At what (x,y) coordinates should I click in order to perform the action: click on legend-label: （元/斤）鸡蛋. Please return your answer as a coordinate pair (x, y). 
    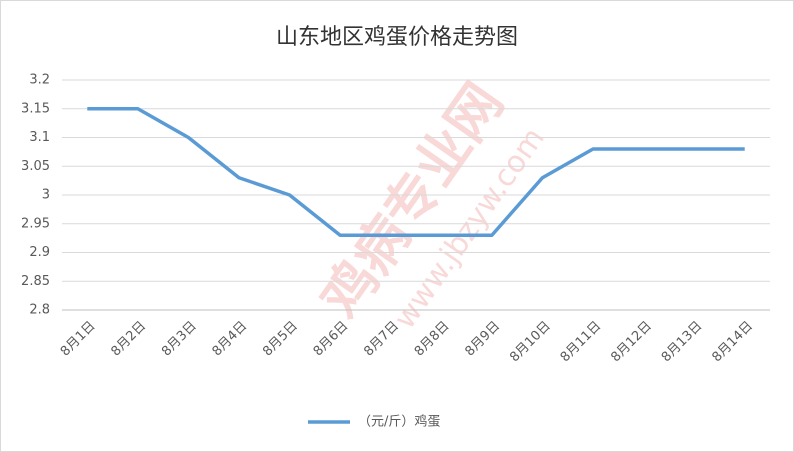
    Looking at the image, I should click on (399, 422).